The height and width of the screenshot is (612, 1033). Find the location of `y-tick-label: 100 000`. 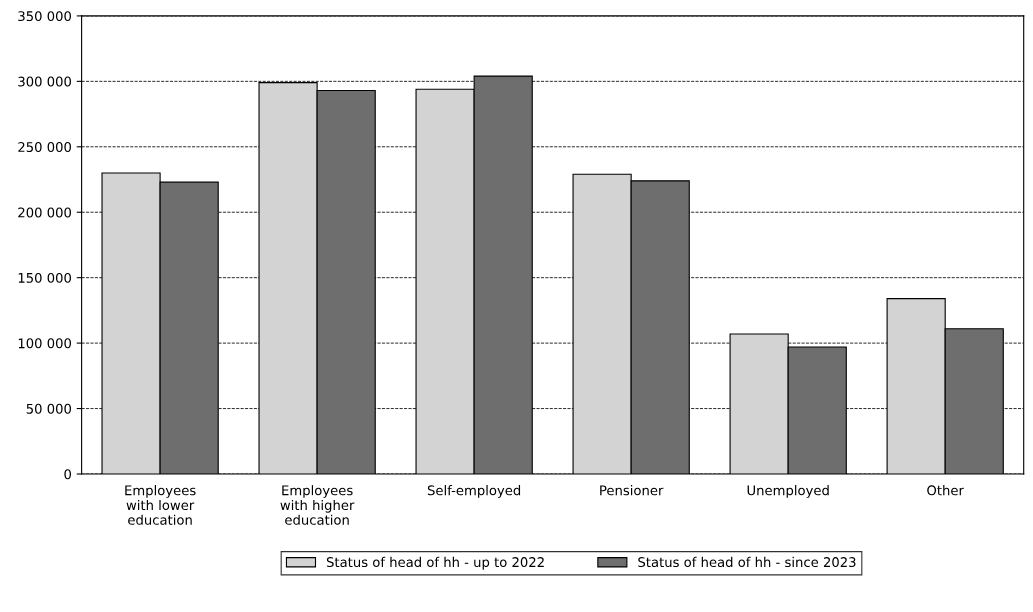

y-tick-label: 100 000 is located at coordinates (45, 343).